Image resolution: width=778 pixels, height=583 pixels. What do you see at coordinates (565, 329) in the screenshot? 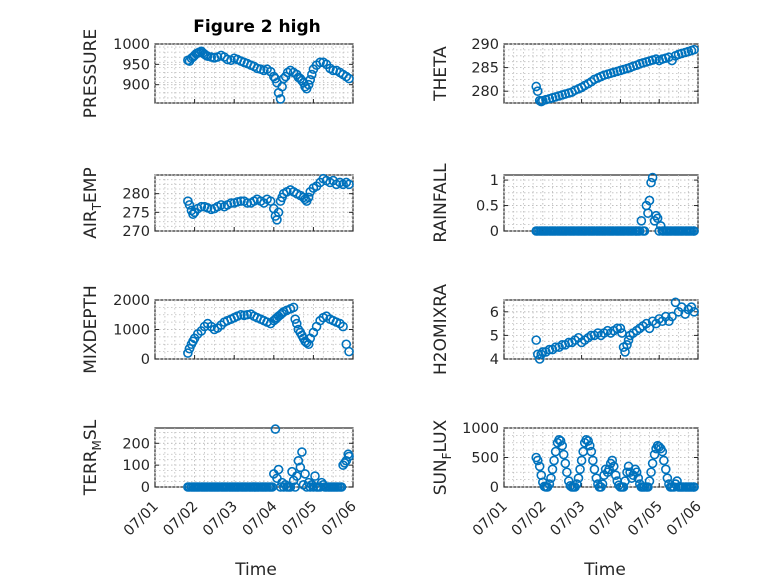
I see `subplot-6: 4 5 6 H2OMIXRA` at bounding box center [565, 329].